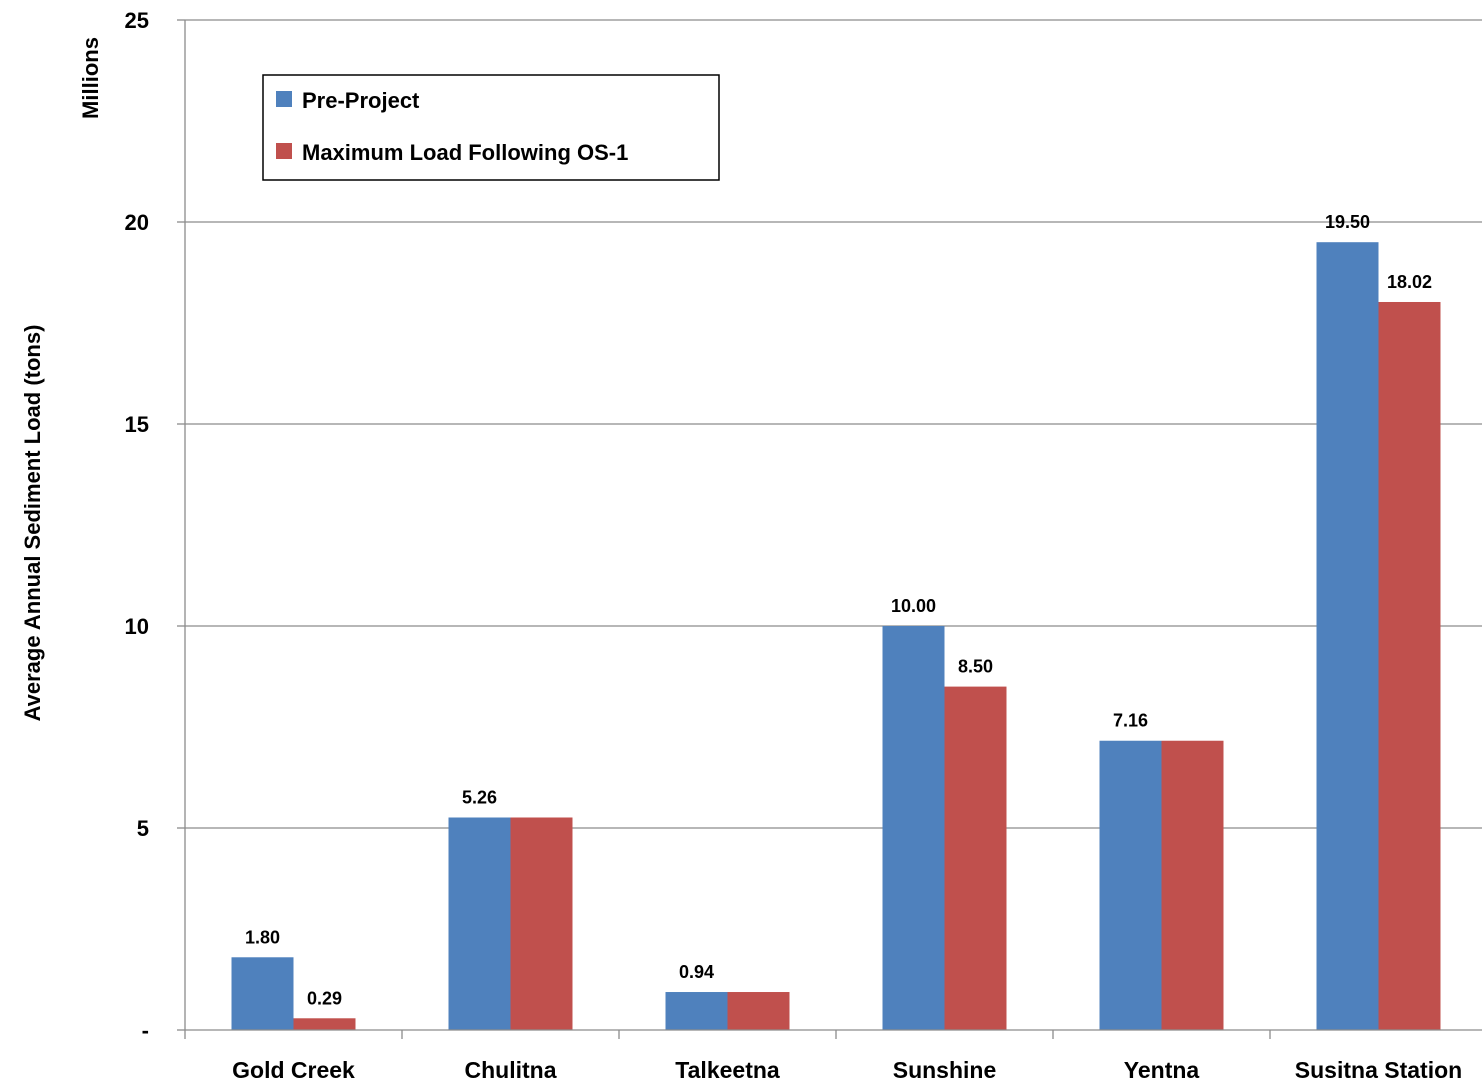 This screenshot has height=1086, width=1482. I want to click on y-tick-label: -, so click(145, 1030).